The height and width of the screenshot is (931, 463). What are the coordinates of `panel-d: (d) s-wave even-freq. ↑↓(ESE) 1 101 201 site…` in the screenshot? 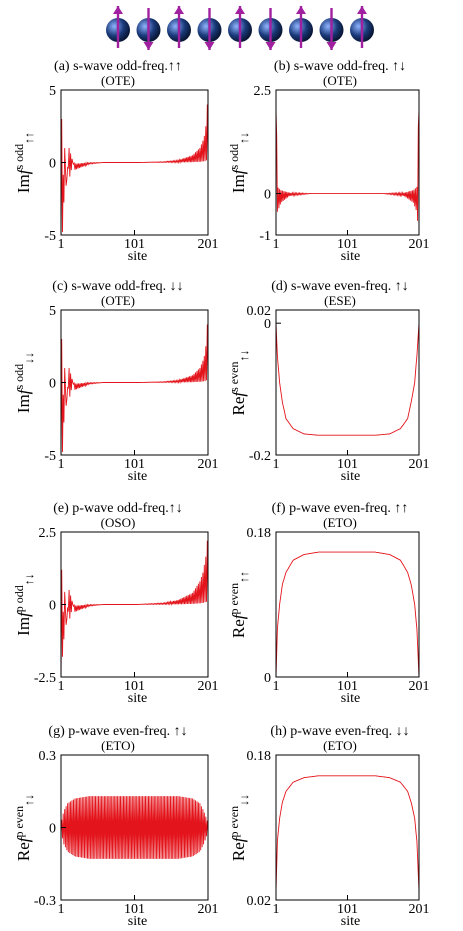 It's located at (328, 381).